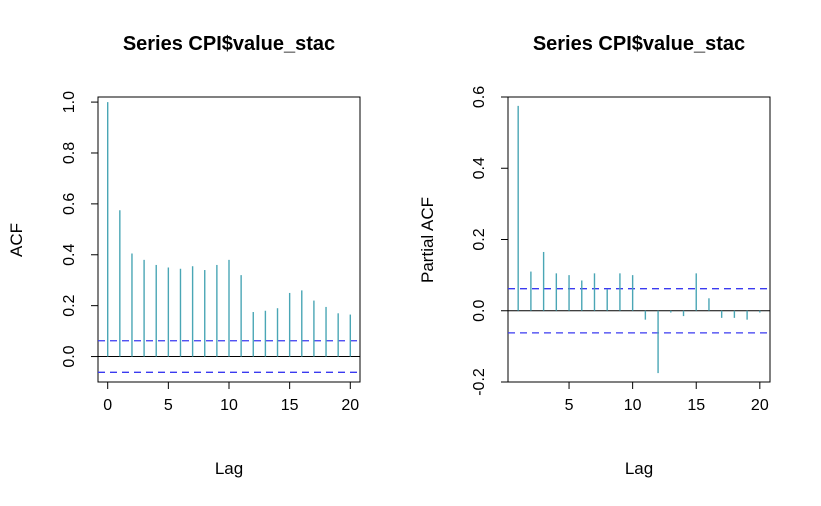  Describe the element at coordinates (479, 382) in the screenshot. I see `pacf-y-tick-label: -0.2` at that location.